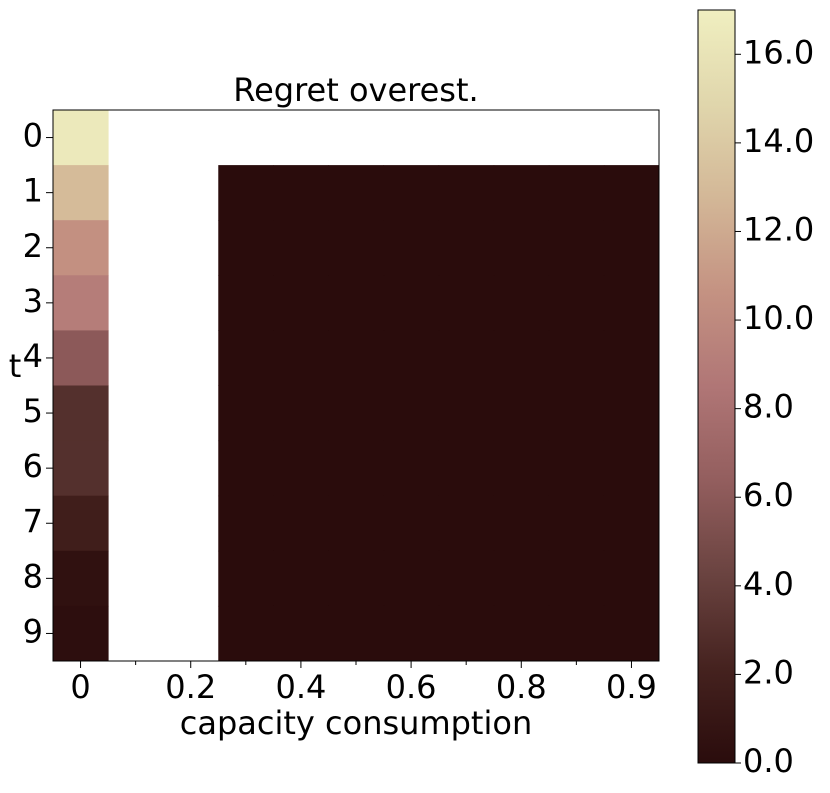  Describe the element at coordinates (33, 411) in the screenshot. I see `y-tick-label: 5` at that location.